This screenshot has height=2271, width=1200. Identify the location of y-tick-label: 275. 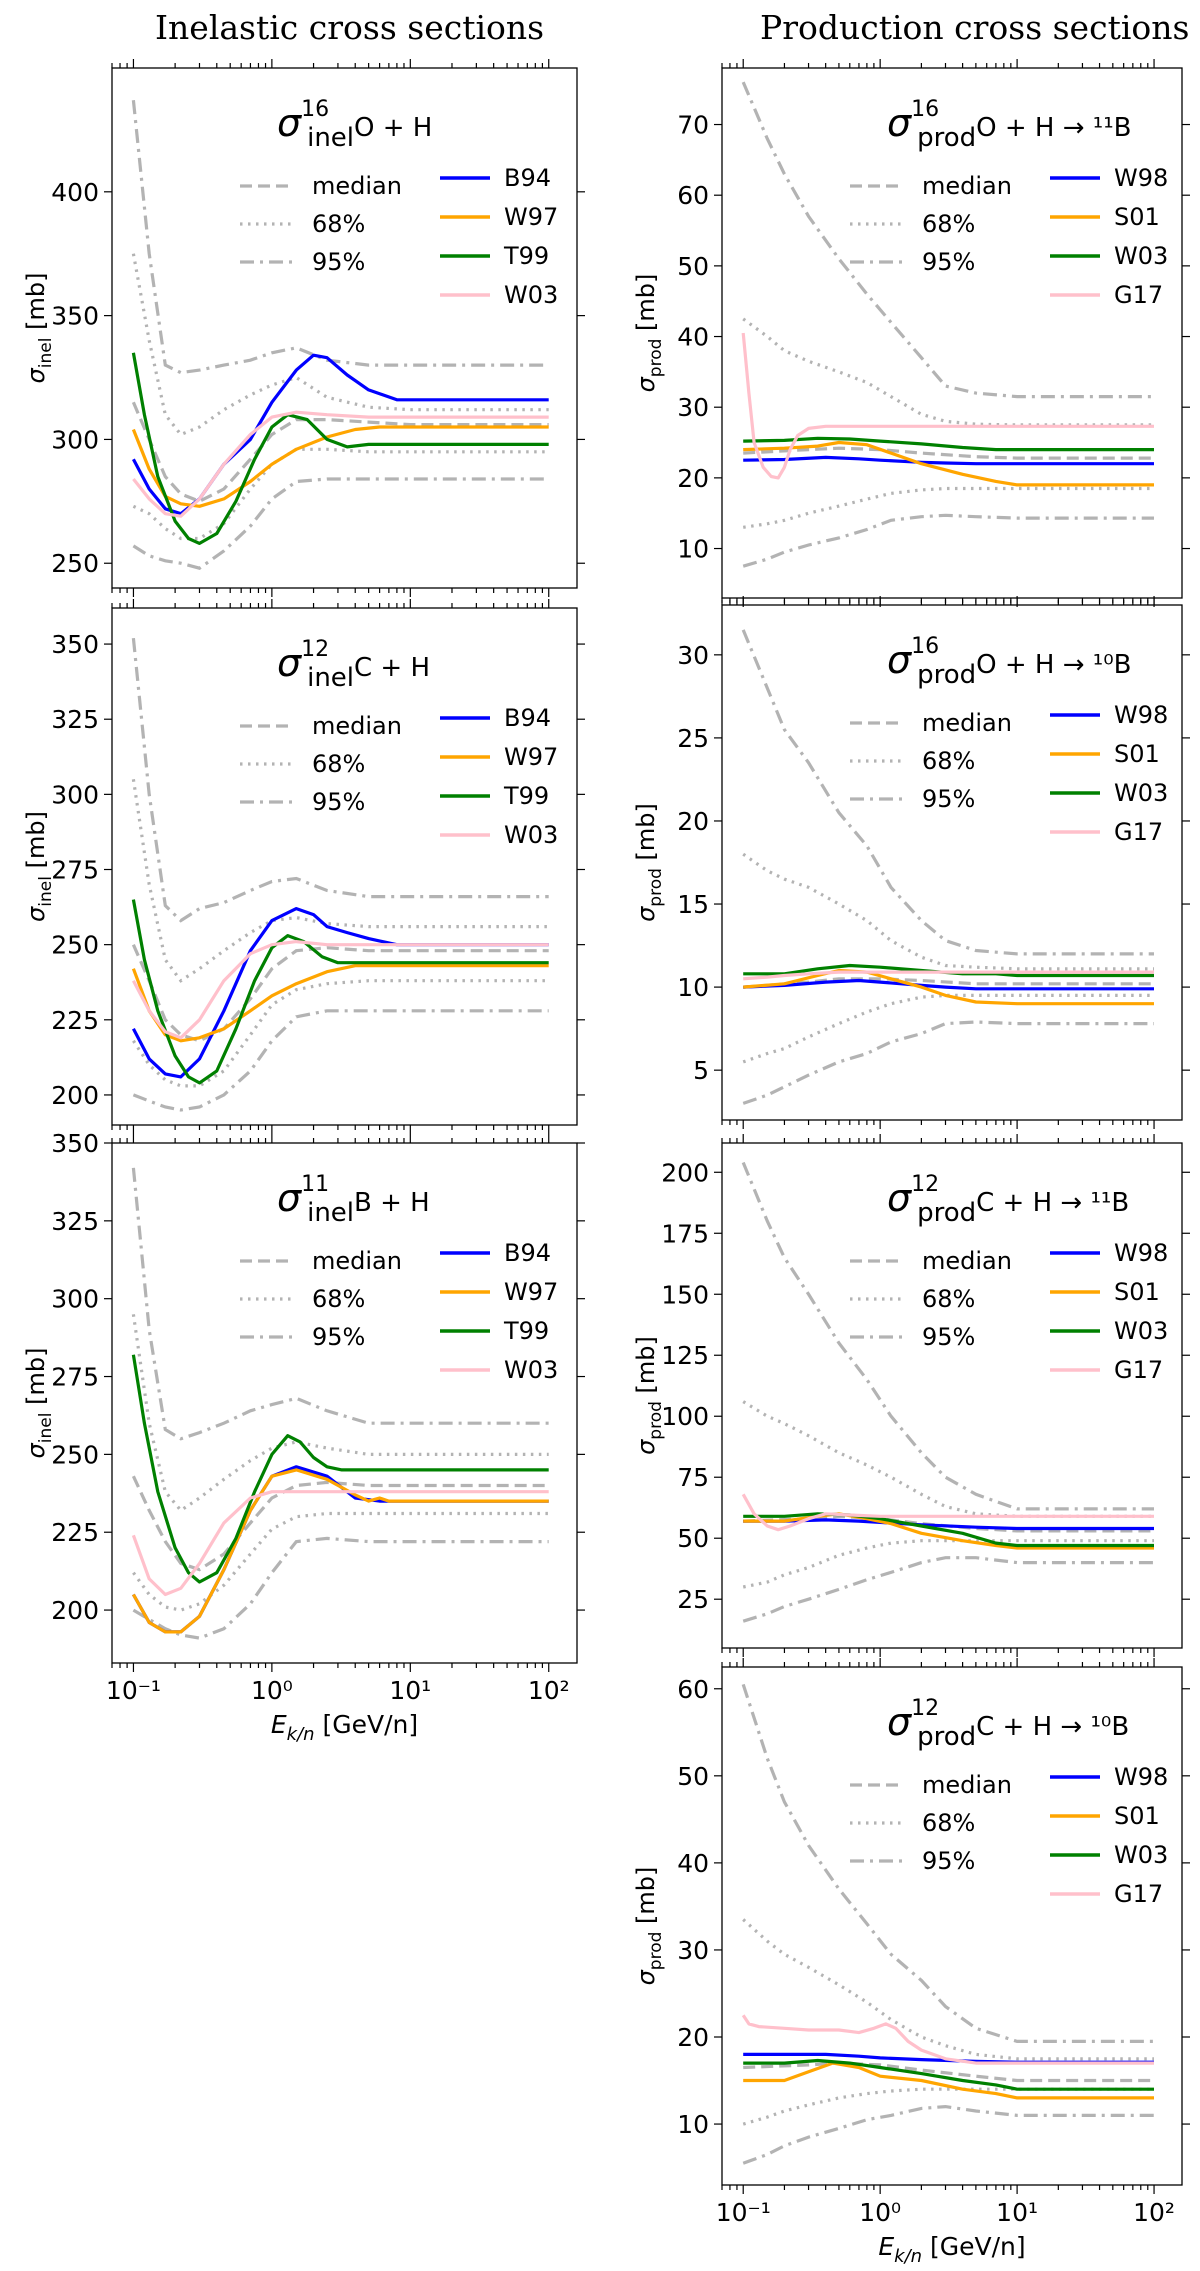
(75, 870).